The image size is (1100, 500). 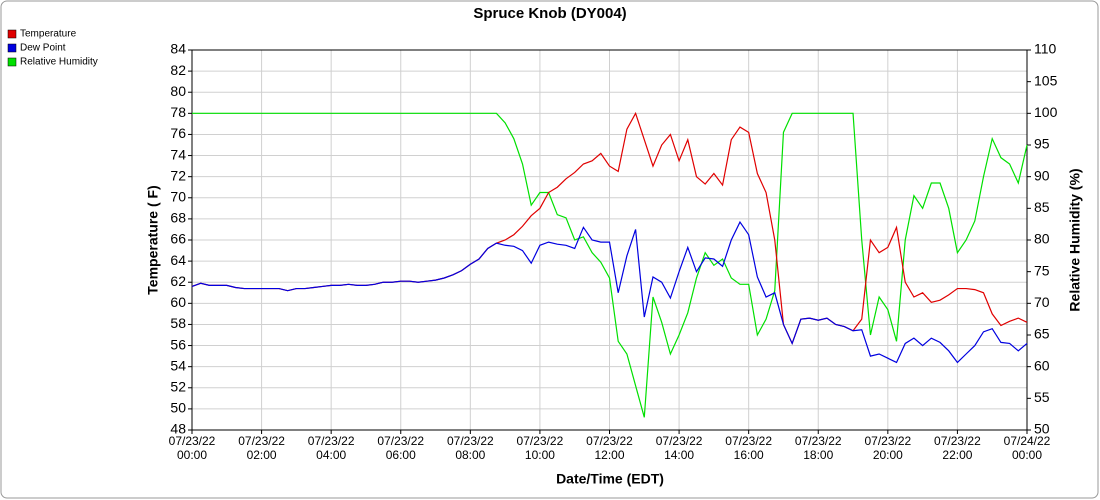 What do you see at coordinates (178, 281) in the screenshot?
I see `y-tick-label: 62` at bounding box center [178, 281].